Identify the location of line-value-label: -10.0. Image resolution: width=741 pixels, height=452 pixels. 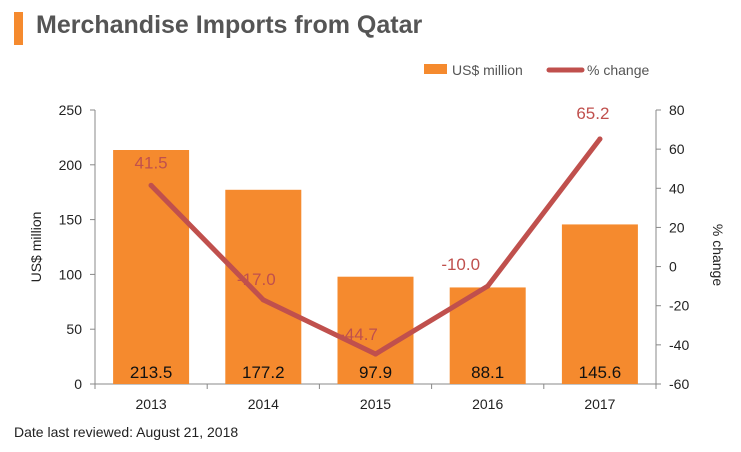
(460, 264).